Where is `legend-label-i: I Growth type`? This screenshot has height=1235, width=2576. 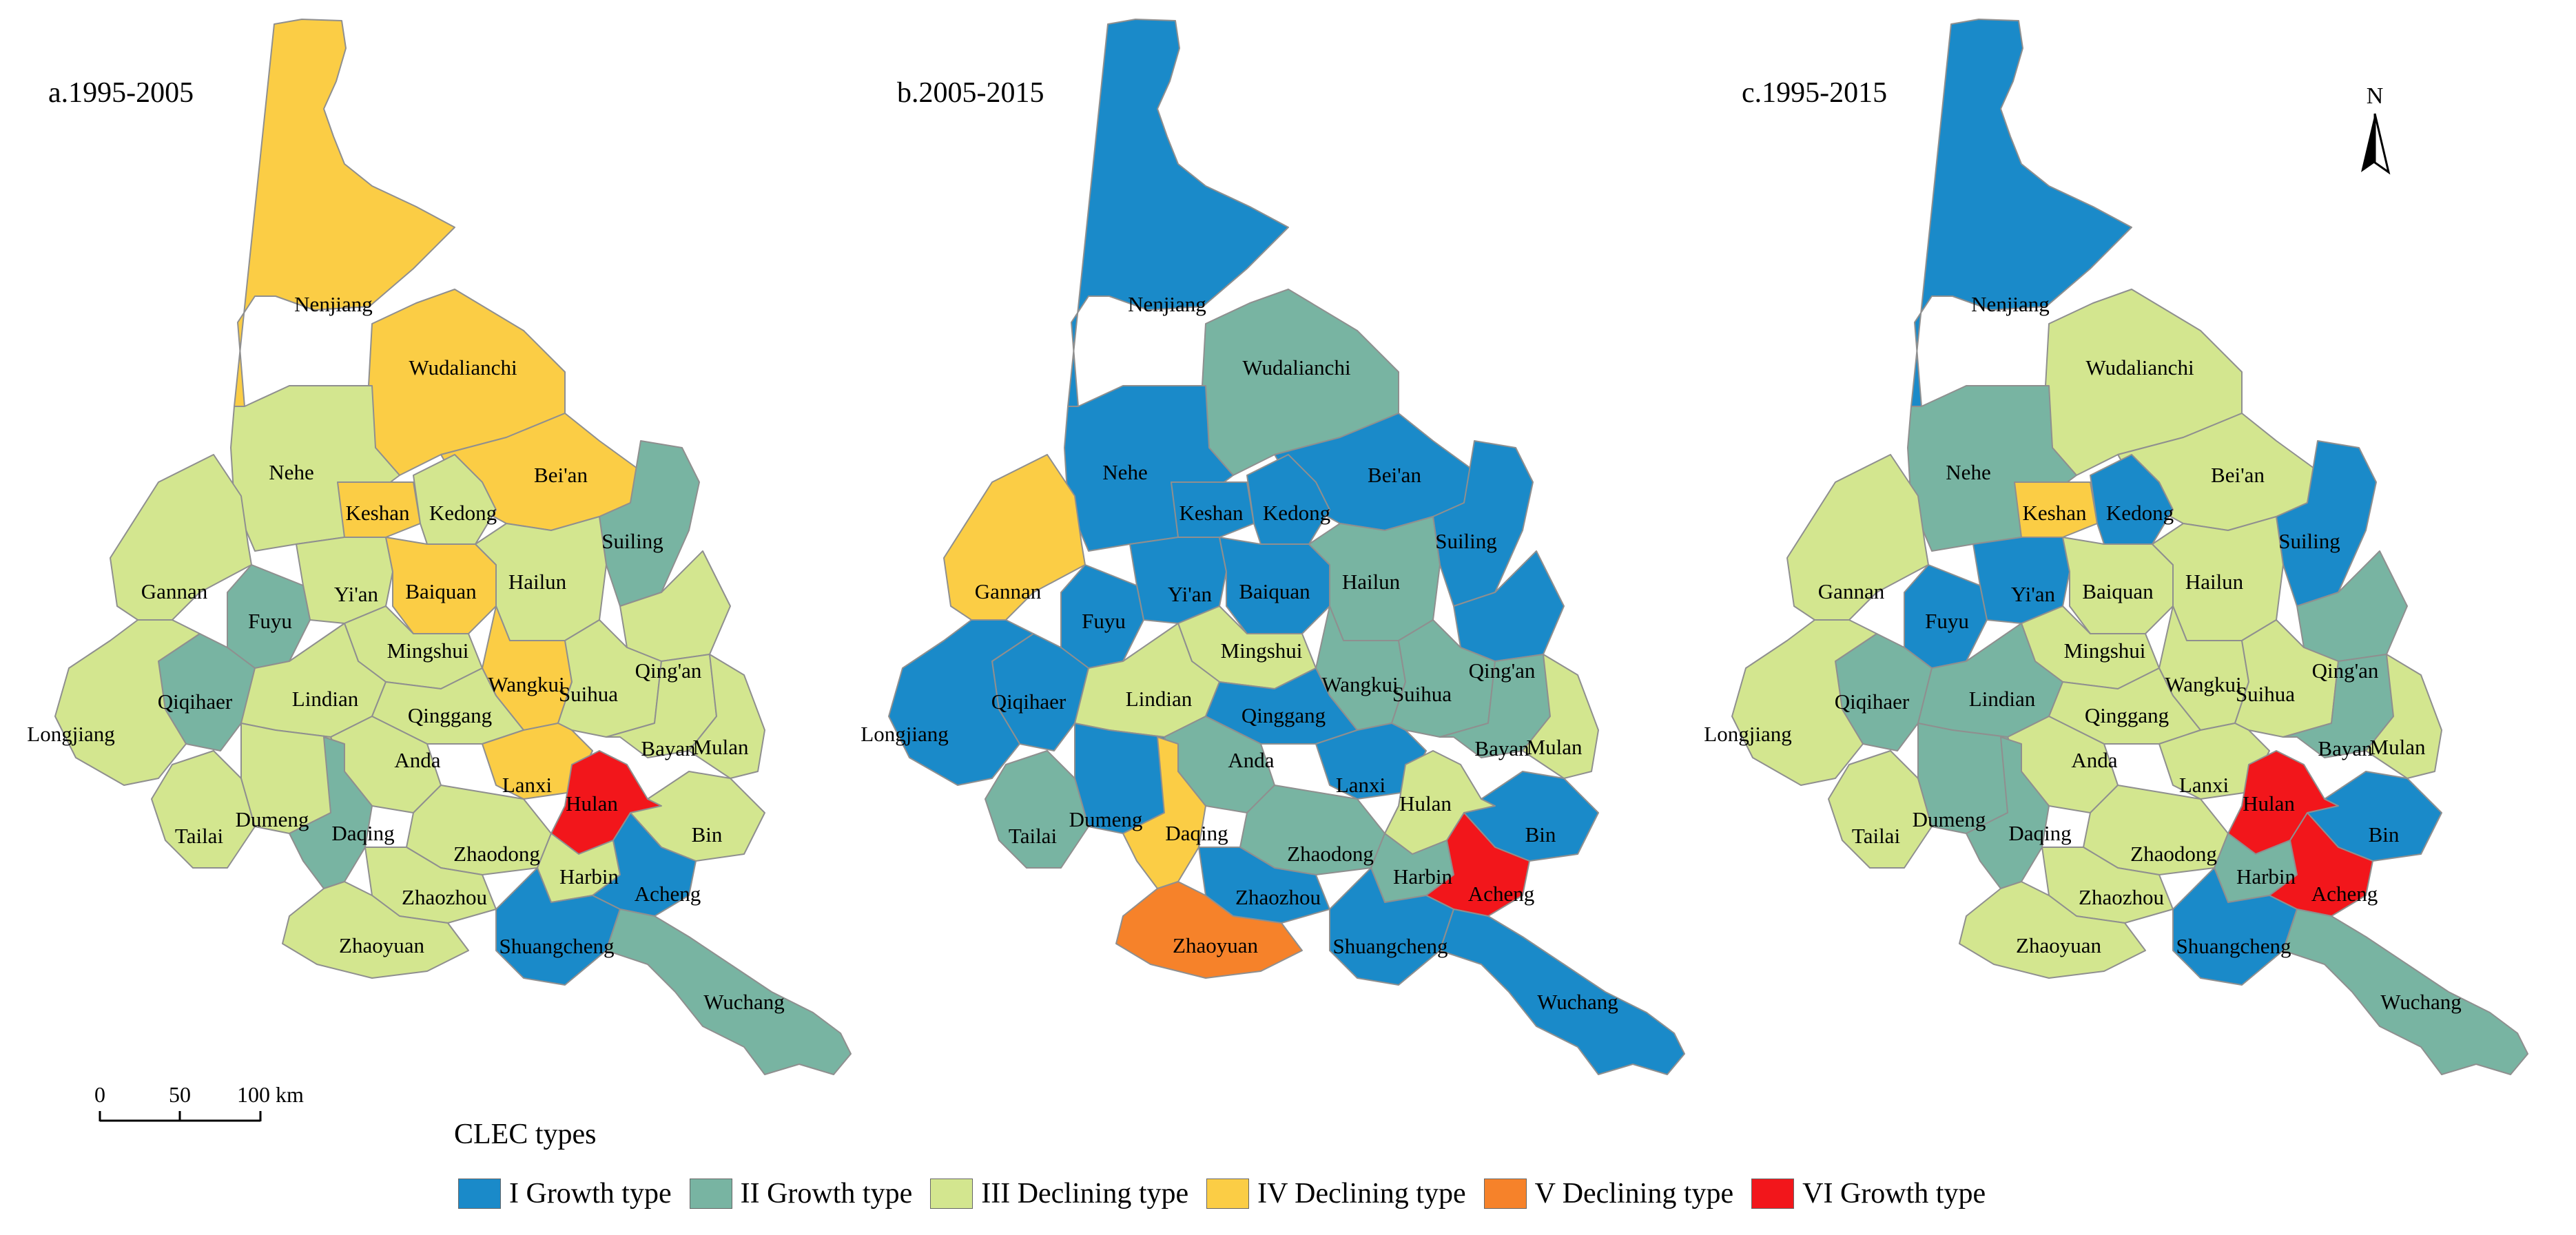
legend-label-i: I Growth type is located at coordinates (590, 1194).